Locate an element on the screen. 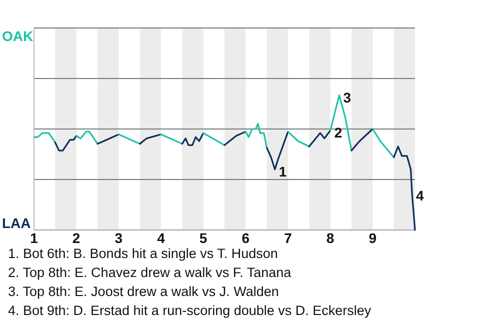 The height and width of the screenshot is (320, 480). x-tick-label: 4 is located at coordinates (161, 238).